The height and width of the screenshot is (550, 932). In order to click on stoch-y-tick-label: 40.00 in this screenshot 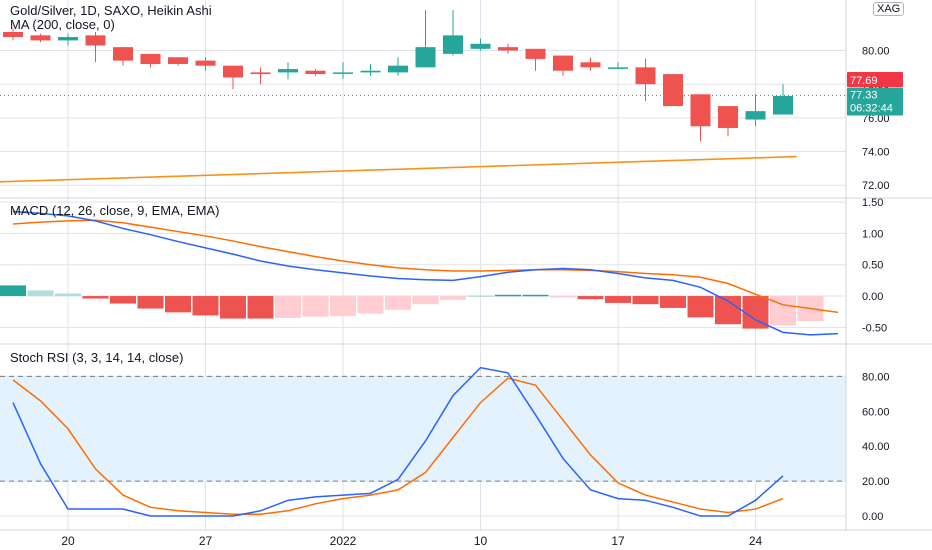, I will do `click(876, 447)`.